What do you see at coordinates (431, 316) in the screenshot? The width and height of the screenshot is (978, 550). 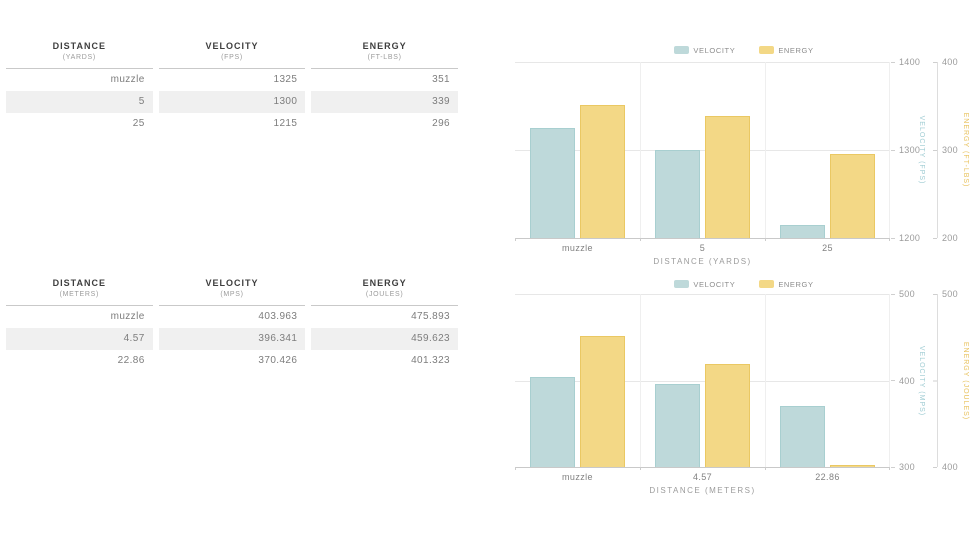 I see `energy-cell: 475.893` at bounding box center [431, 316].